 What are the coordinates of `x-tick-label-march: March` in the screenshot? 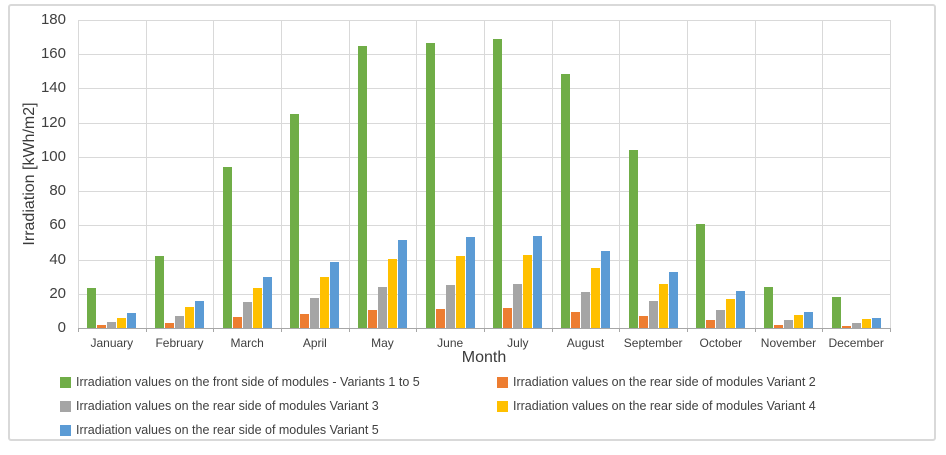 It's located at (247, 343).